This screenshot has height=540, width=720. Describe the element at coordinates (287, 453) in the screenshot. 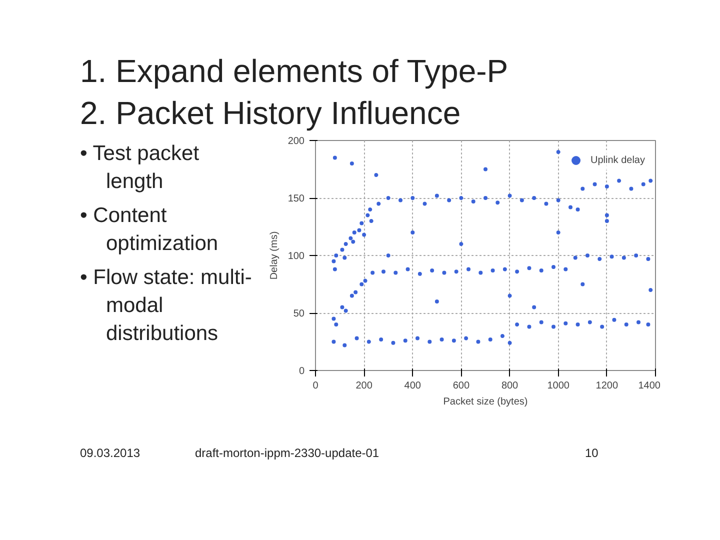

I see `text: draft-morton-ippm-2330-update-01` at that location.